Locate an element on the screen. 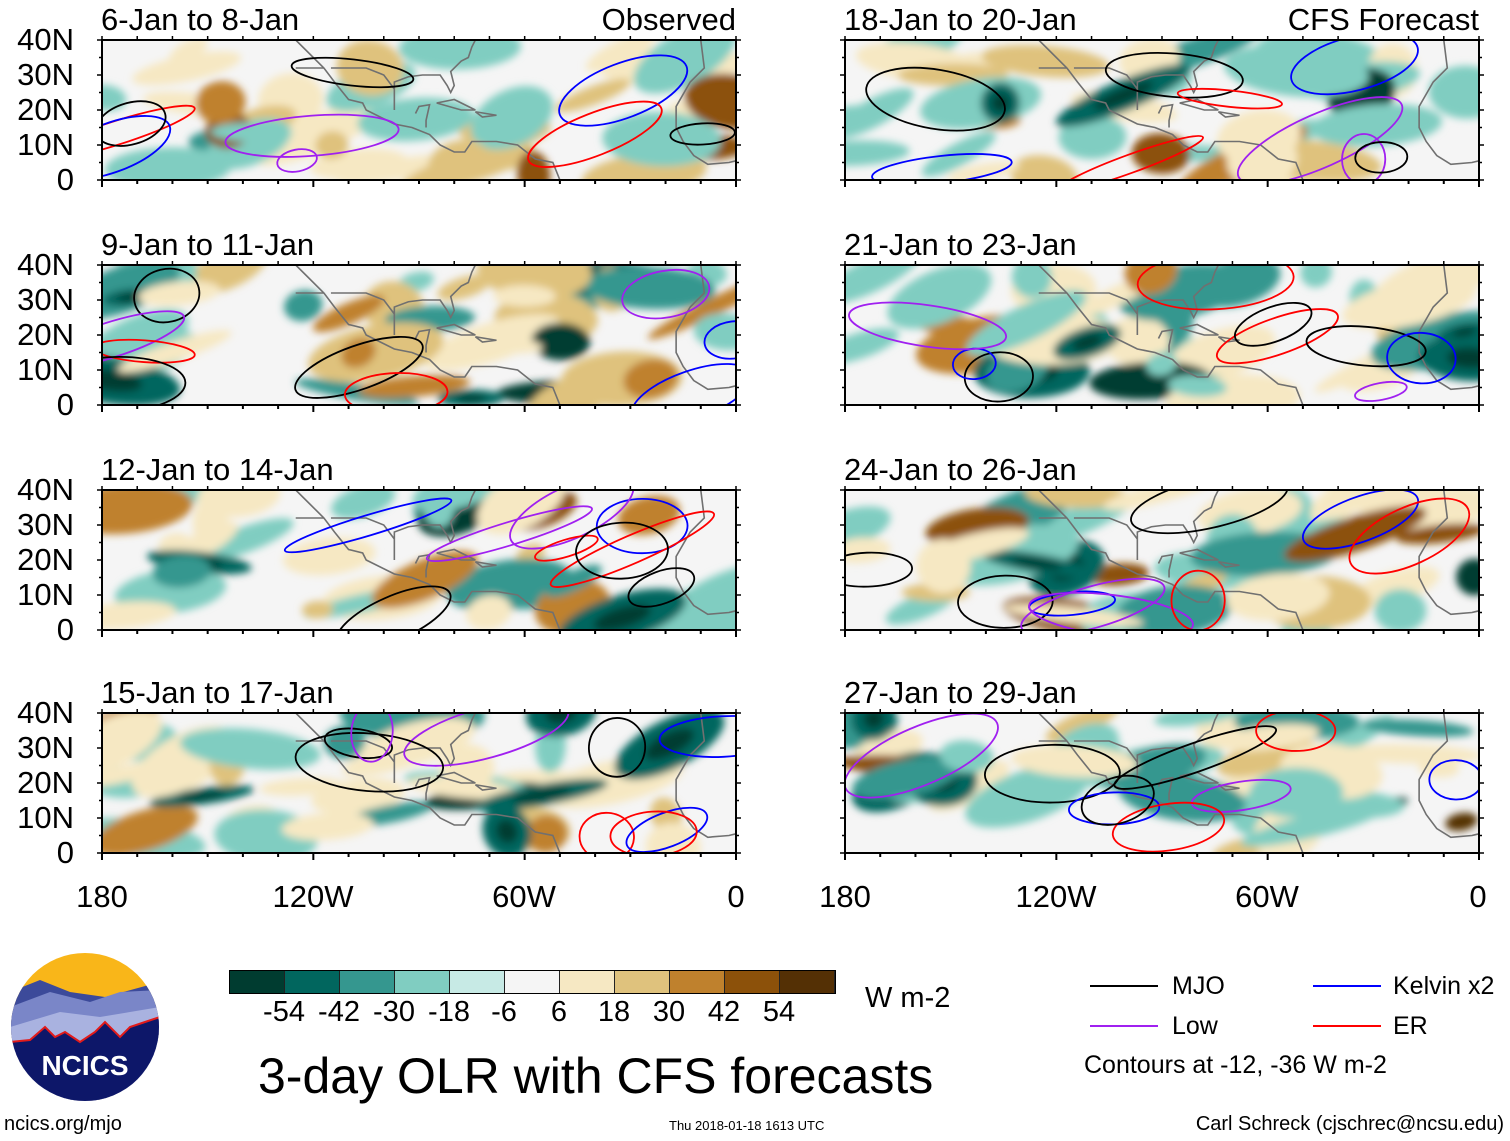 This screenshot has height=1141, width=1510. legend-label-er: ER is located at coordinates (1410, 1026).